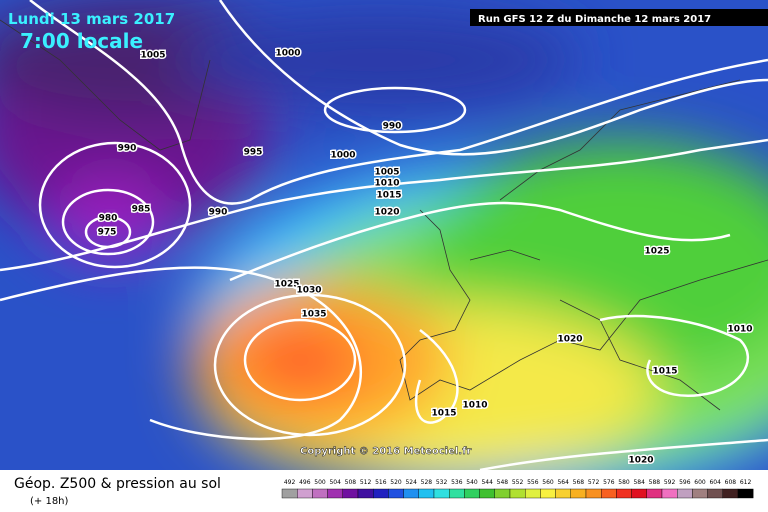  I want to click on scale-label: 572, so click(594, 482).